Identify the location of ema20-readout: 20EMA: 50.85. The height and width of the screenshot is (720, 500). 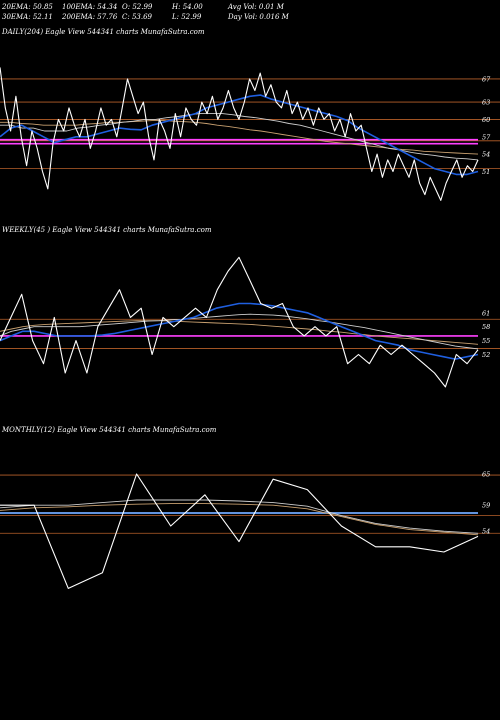
(27, 7).